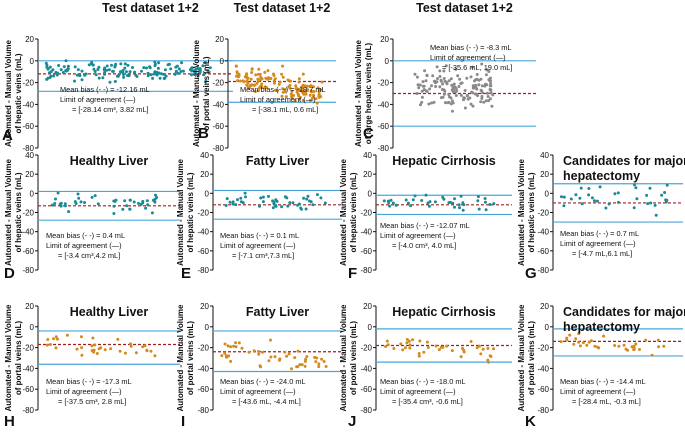  I want to click on y-tick-label: -20, so click(28, 213).